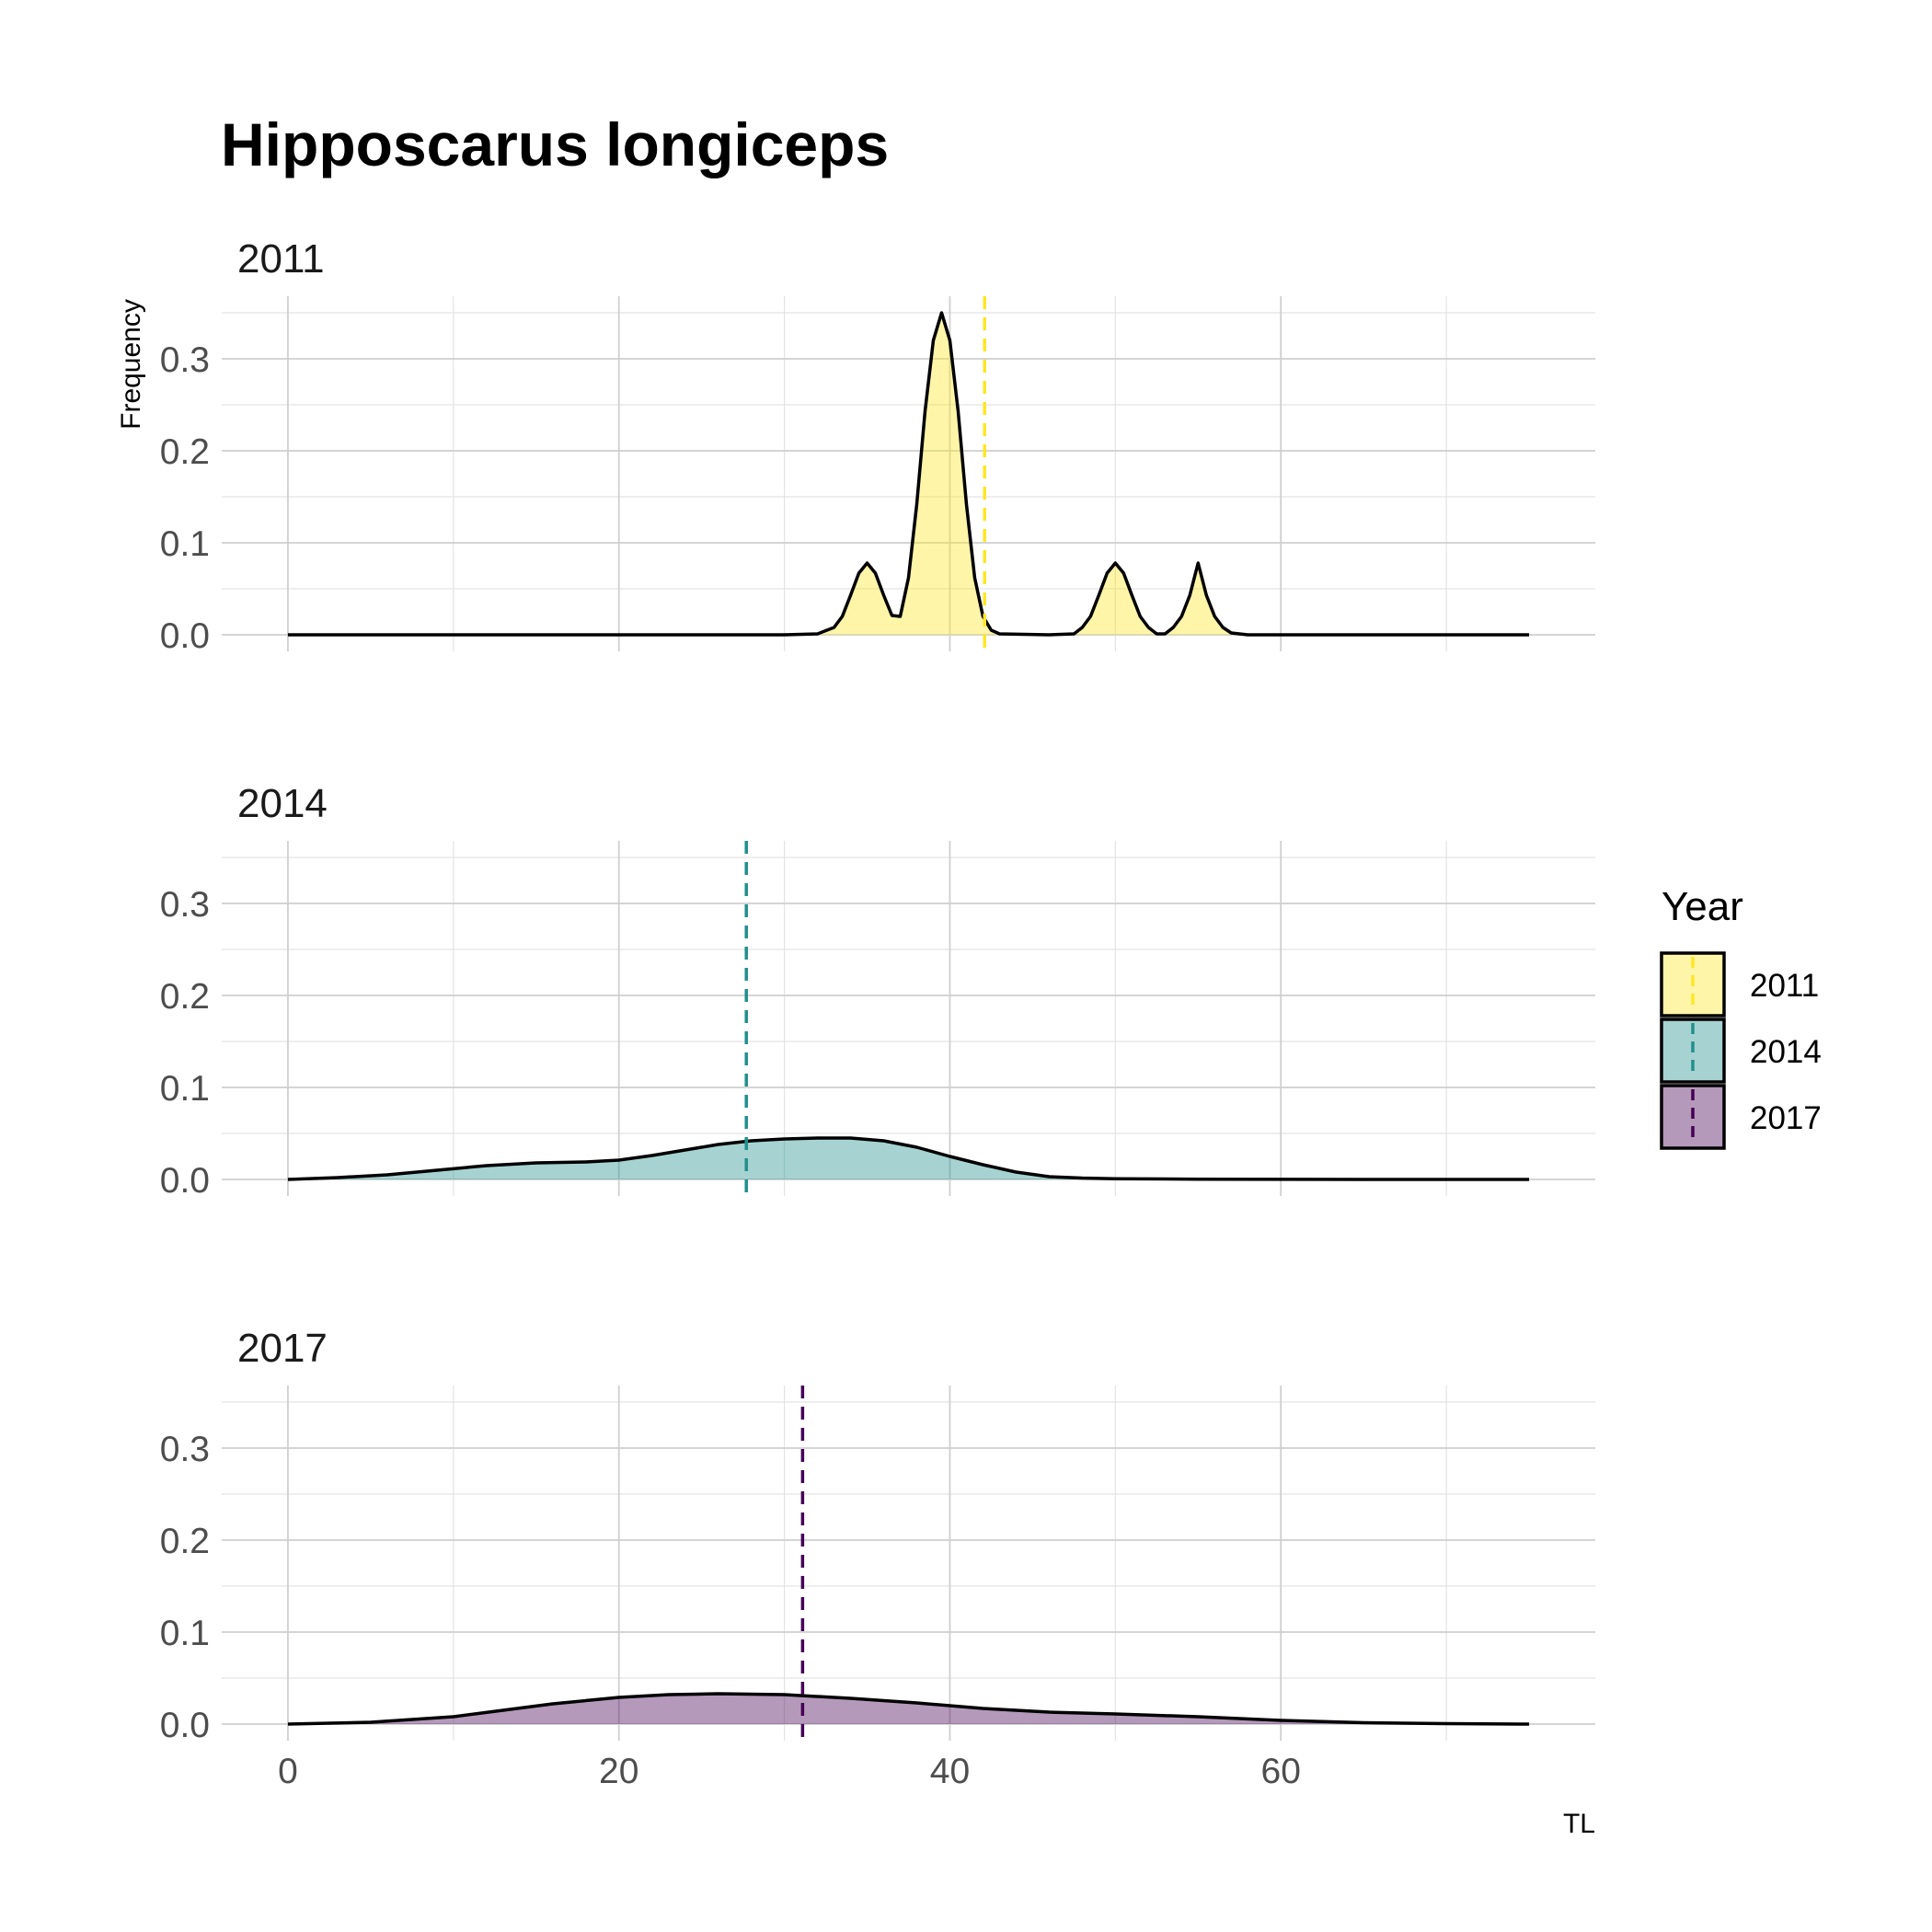 The width and height of the screenshot is (1932, 1932). What do you see at coordinates (1741, 1117) in the screenshot?
I see `legend-item-2017: 2017` at bounding box center [1741, 1117].